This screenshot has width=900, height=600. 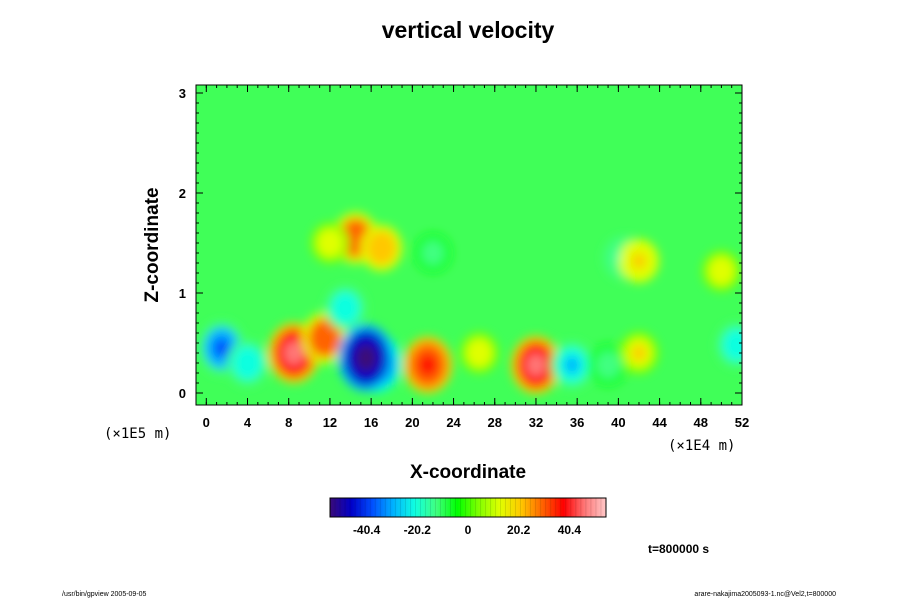 I want to click on colorbar-tick-label: -40.4, so click(x=367, y=530).